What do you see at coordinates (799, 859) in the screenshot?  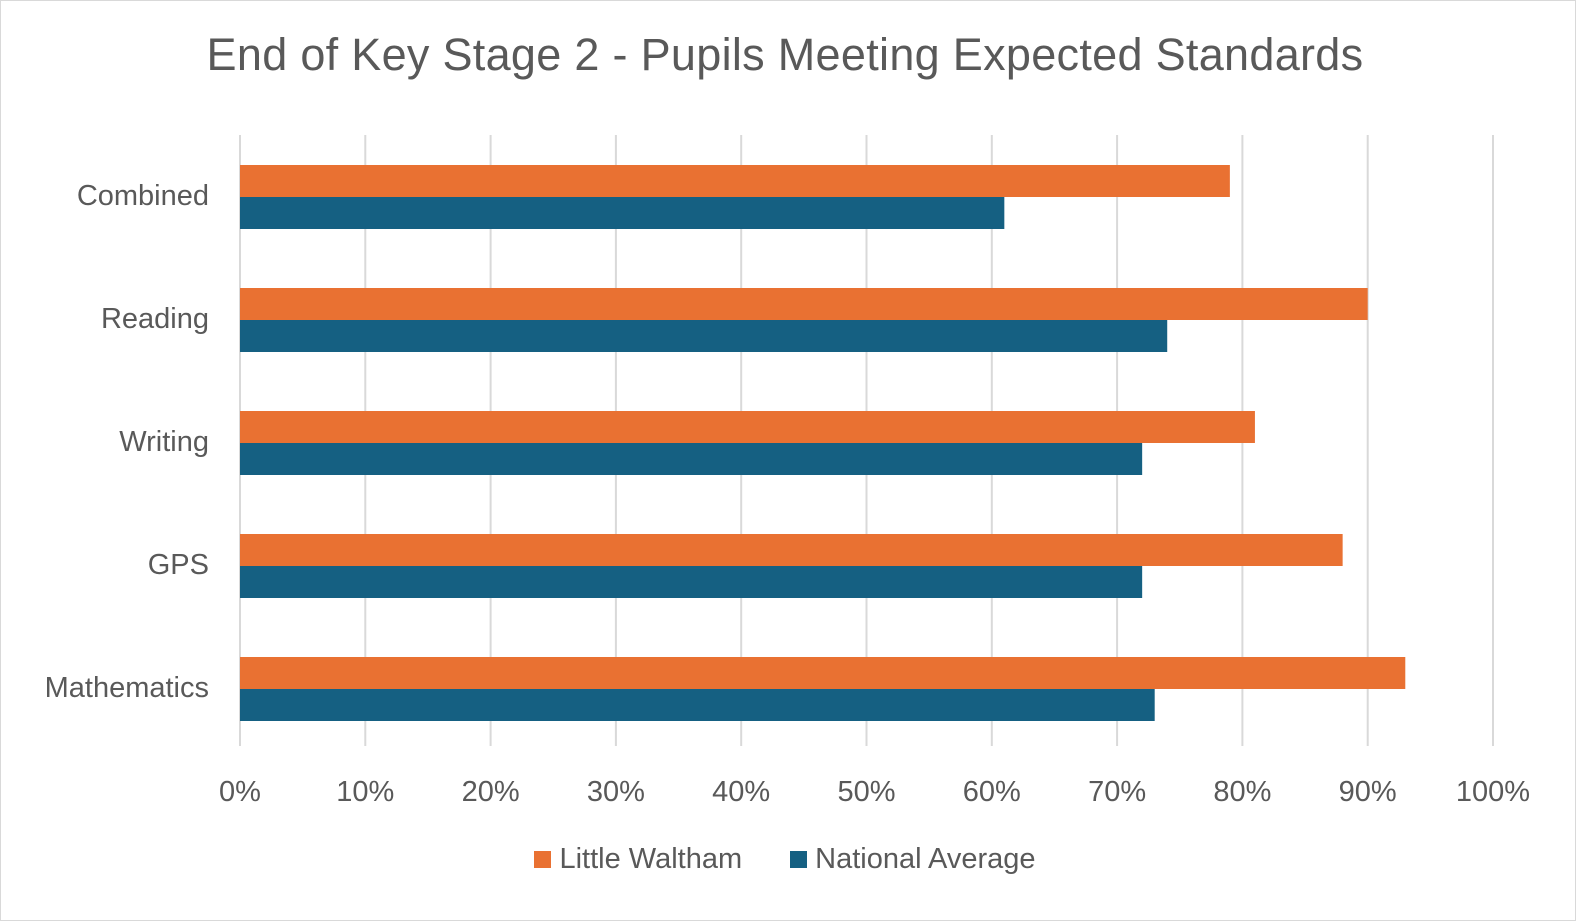 I see `legend-swatch-national-average` at bounding box center [799, 859].